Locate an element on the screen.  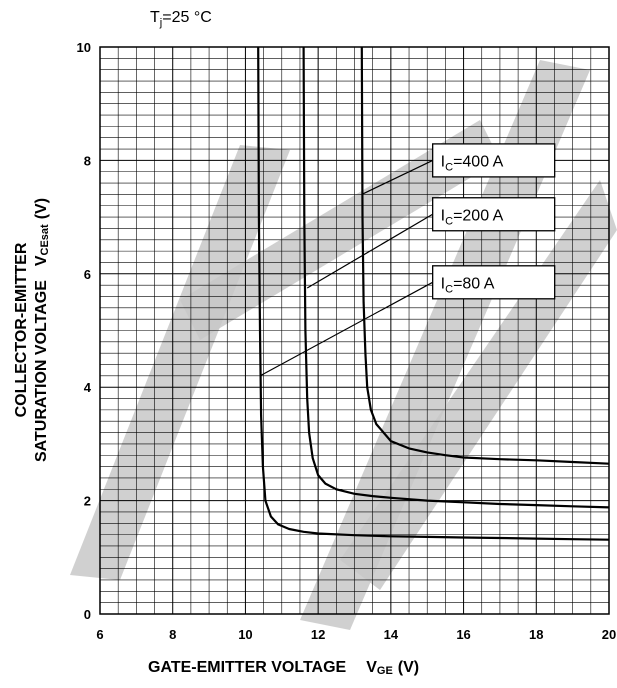
series-label-text: IC=400 A is located at coordinates (472, 163).